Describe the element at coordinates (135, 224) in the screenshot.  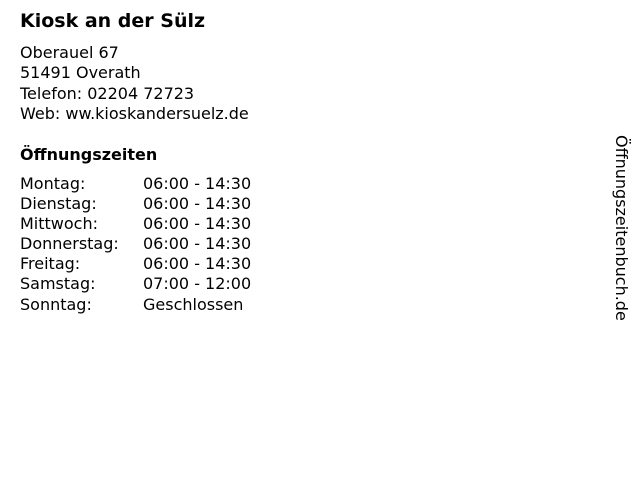
I see `hours-row: Mittwoch: 06:00 - 14:30` at that location.